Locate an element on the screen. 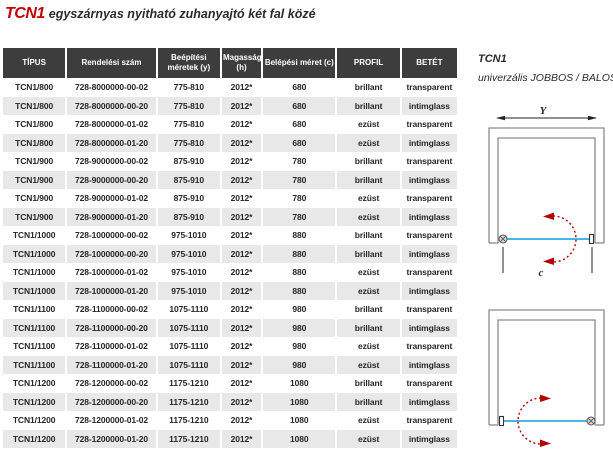 Image resolution: width=613 pixels, height=455 pixels. cell-tipus: TCN1/1200 is located at coordinates (34, 420).